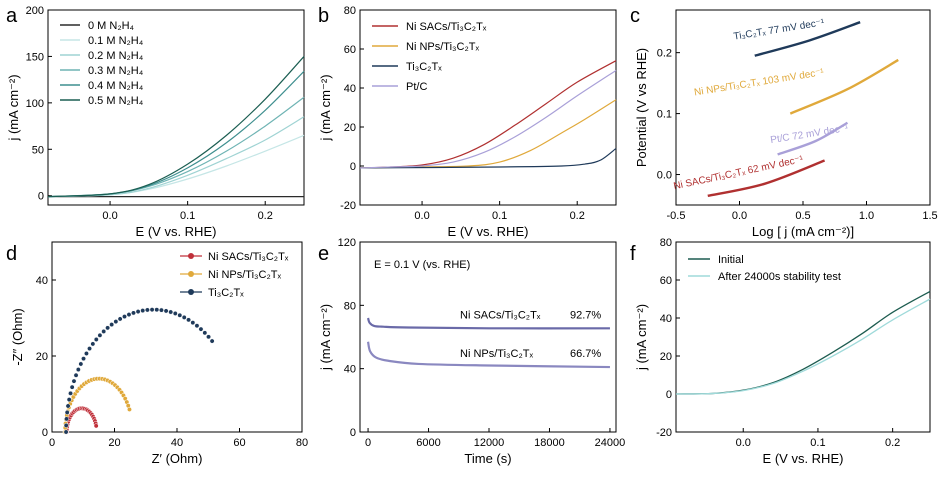  I want to click on legend-label: Ni NPs/Ti₃C₂Tₓ, so click(442, 47).